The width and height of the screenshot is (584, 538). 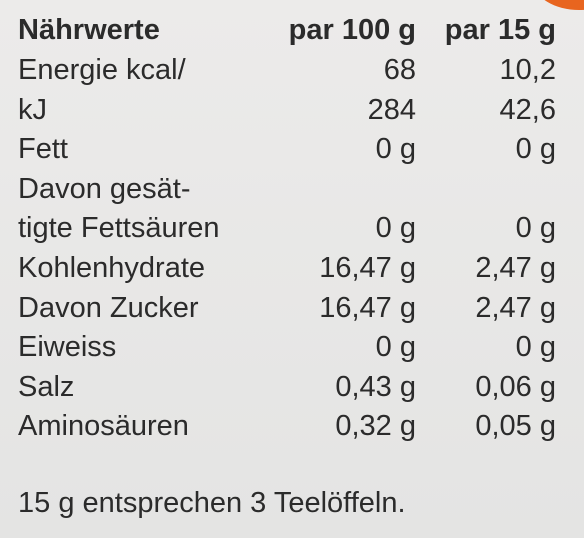 What do you see at coordinates (375, 426) in the screenshot?
I see `value-per100: 0,32 g` at bounding box center [375, 426].